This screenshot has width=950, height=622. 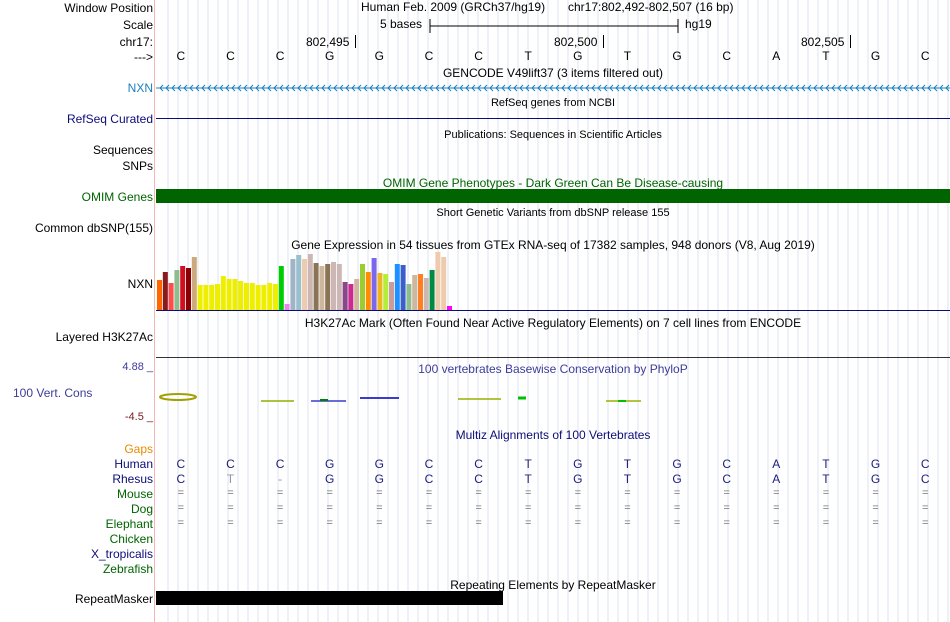 I want to click on repeatmasker-track-label: RepeatMasker, so click(x=113, y=599).